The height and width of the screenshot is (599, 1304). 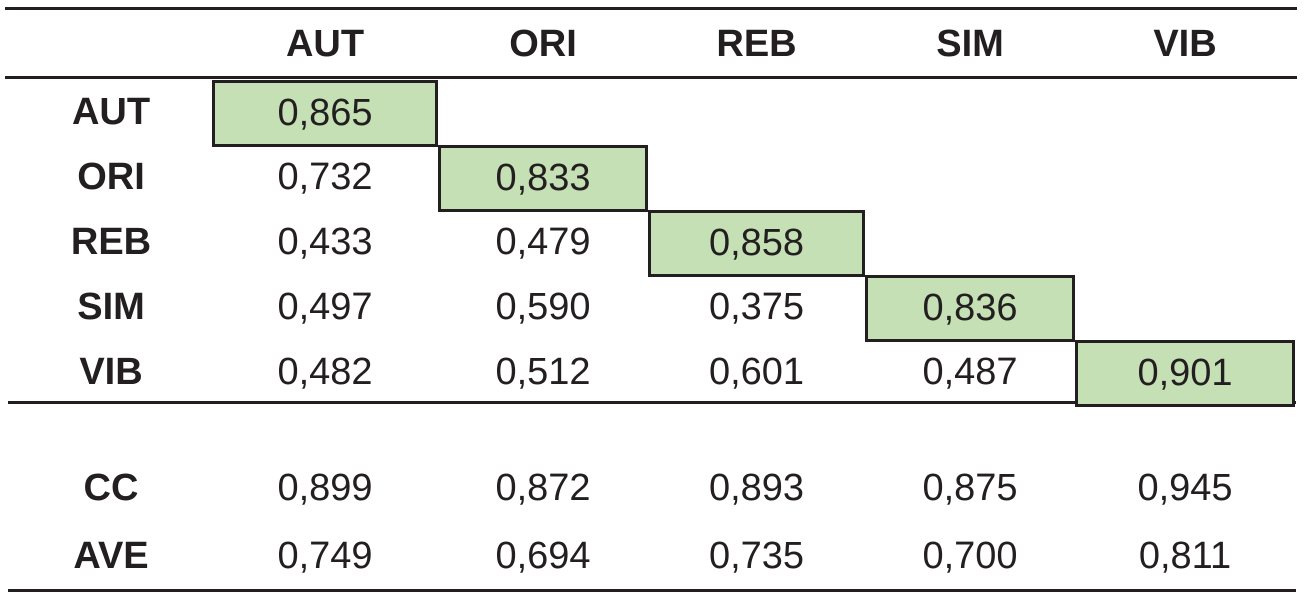 I want to click on row-header: VIB, so click(x=111, y=371).